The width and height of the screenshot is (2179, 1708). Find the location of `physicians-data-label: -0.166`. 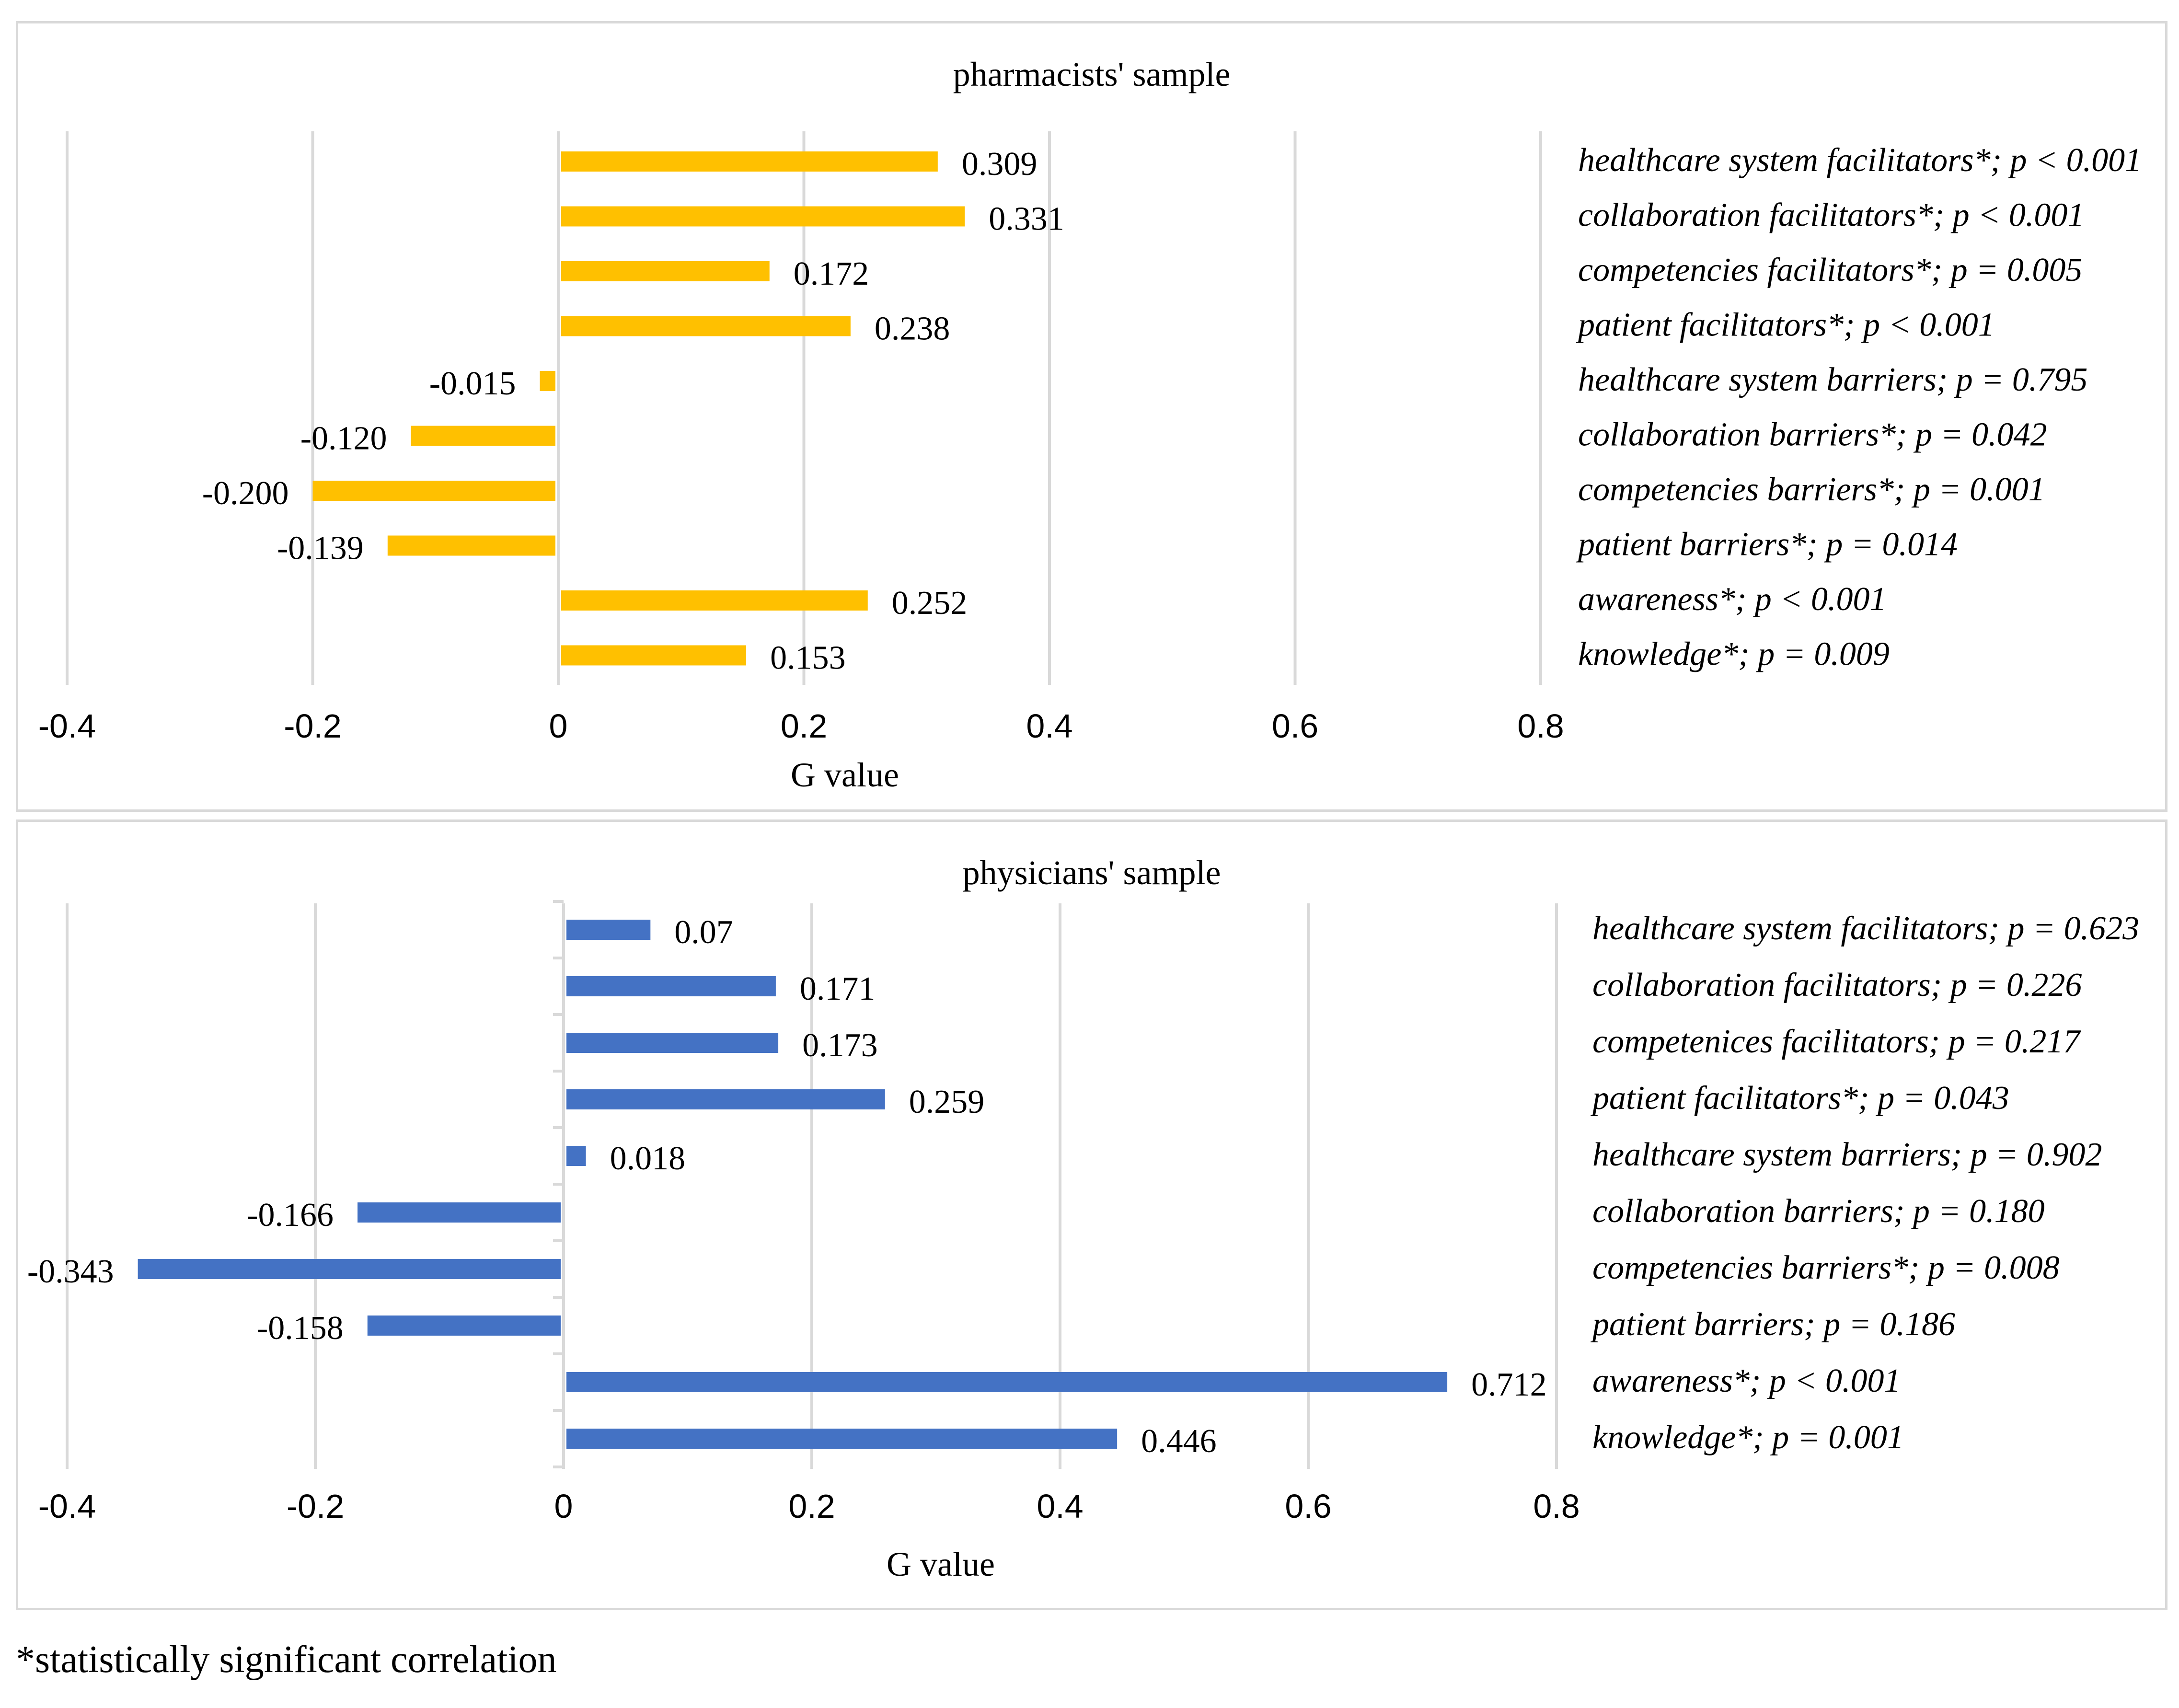

physicians-data-label: -0.166 is located at coordinates (290, 1215).